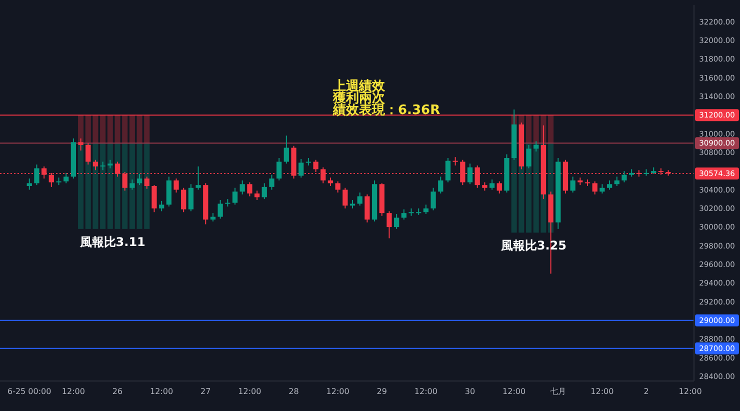 The height and width of the screenshot is (411, 740). Describe the element at coordinates (117, 391) in the screenshot. I see `x-tick-label: 26` at that location.